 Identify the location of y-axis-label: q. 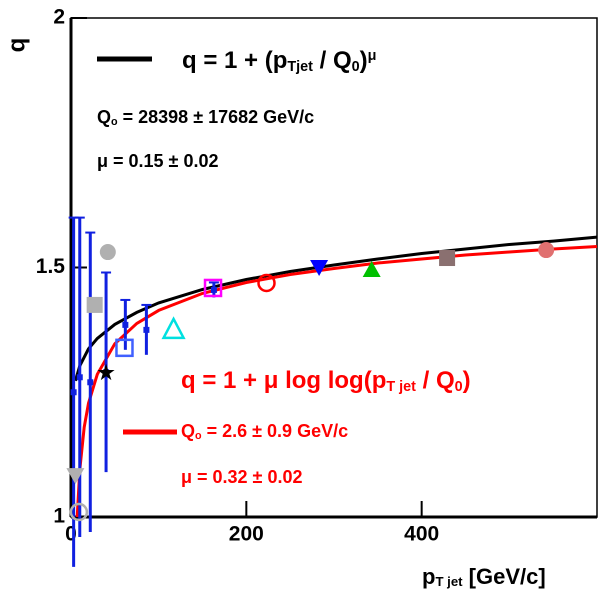
(16, 45).